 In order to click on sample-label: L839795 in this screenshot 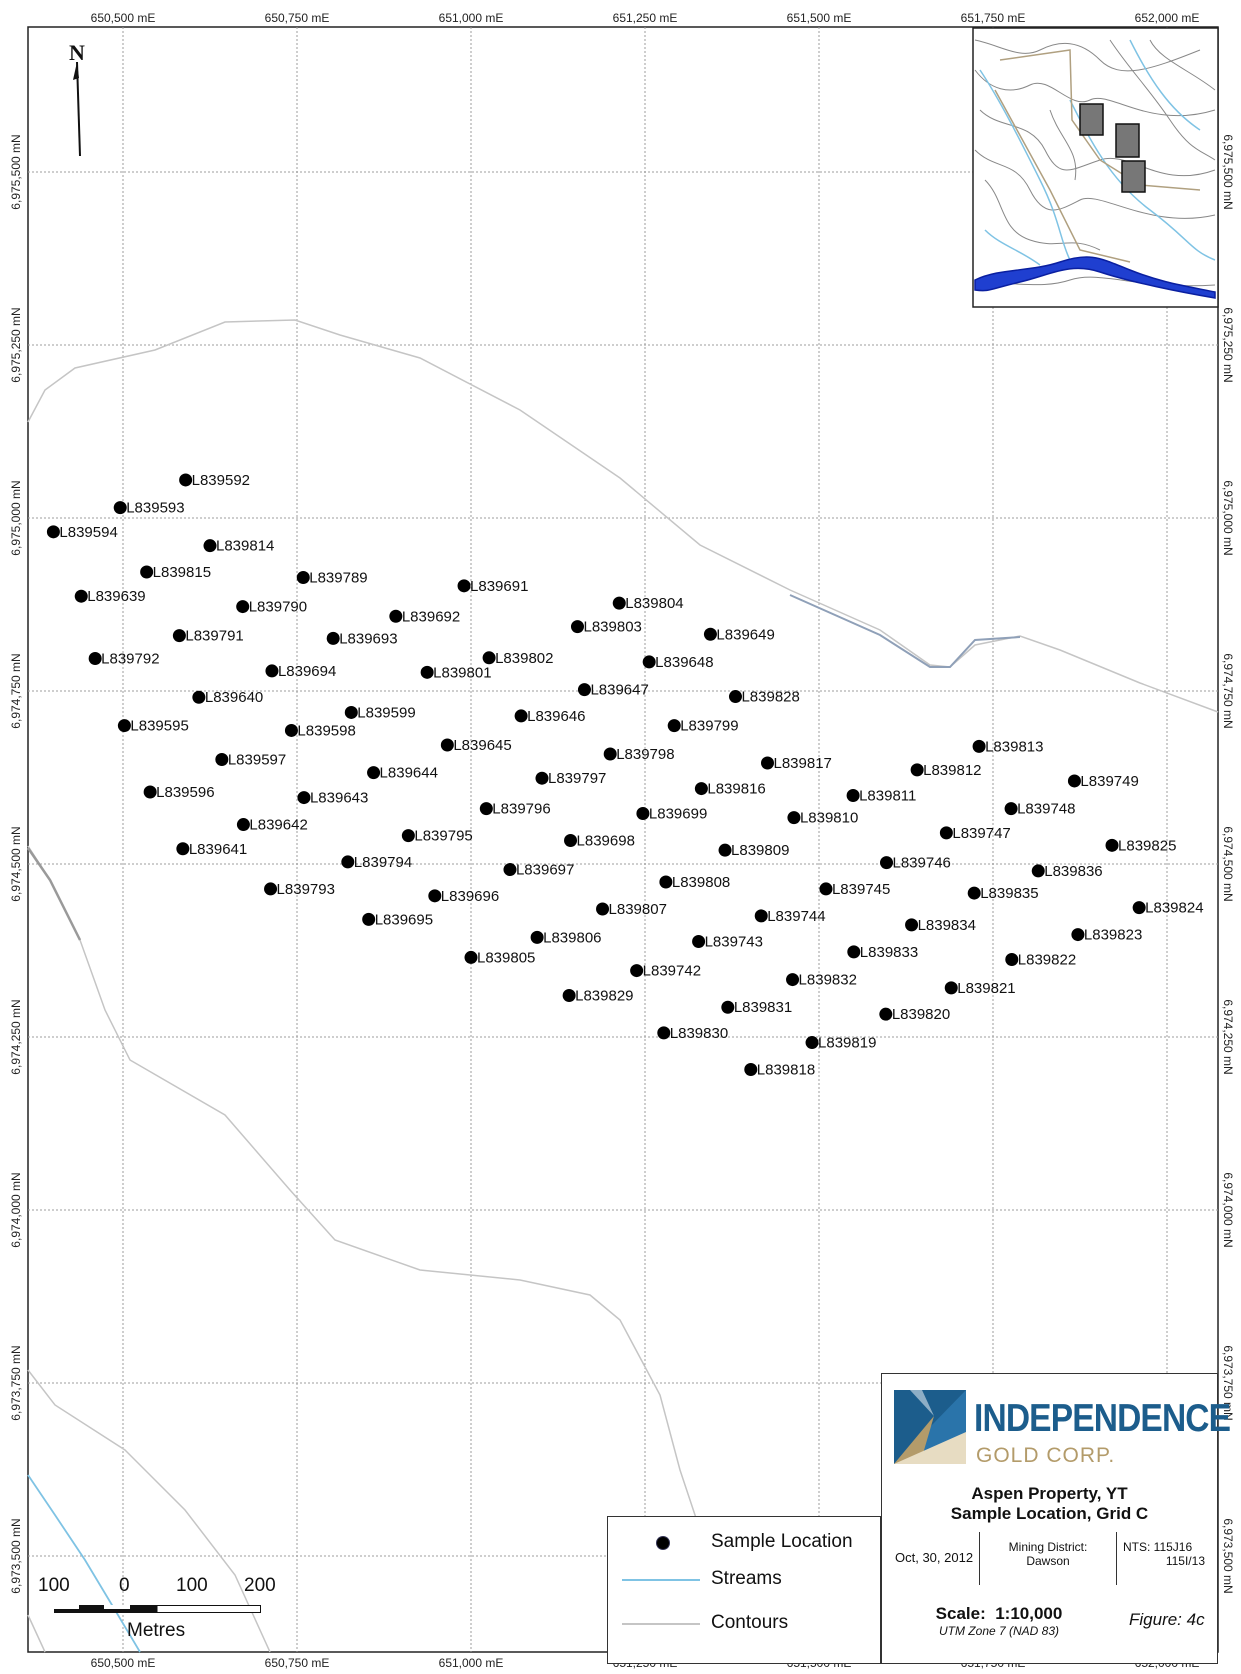, I will do `click(443, 836)`.